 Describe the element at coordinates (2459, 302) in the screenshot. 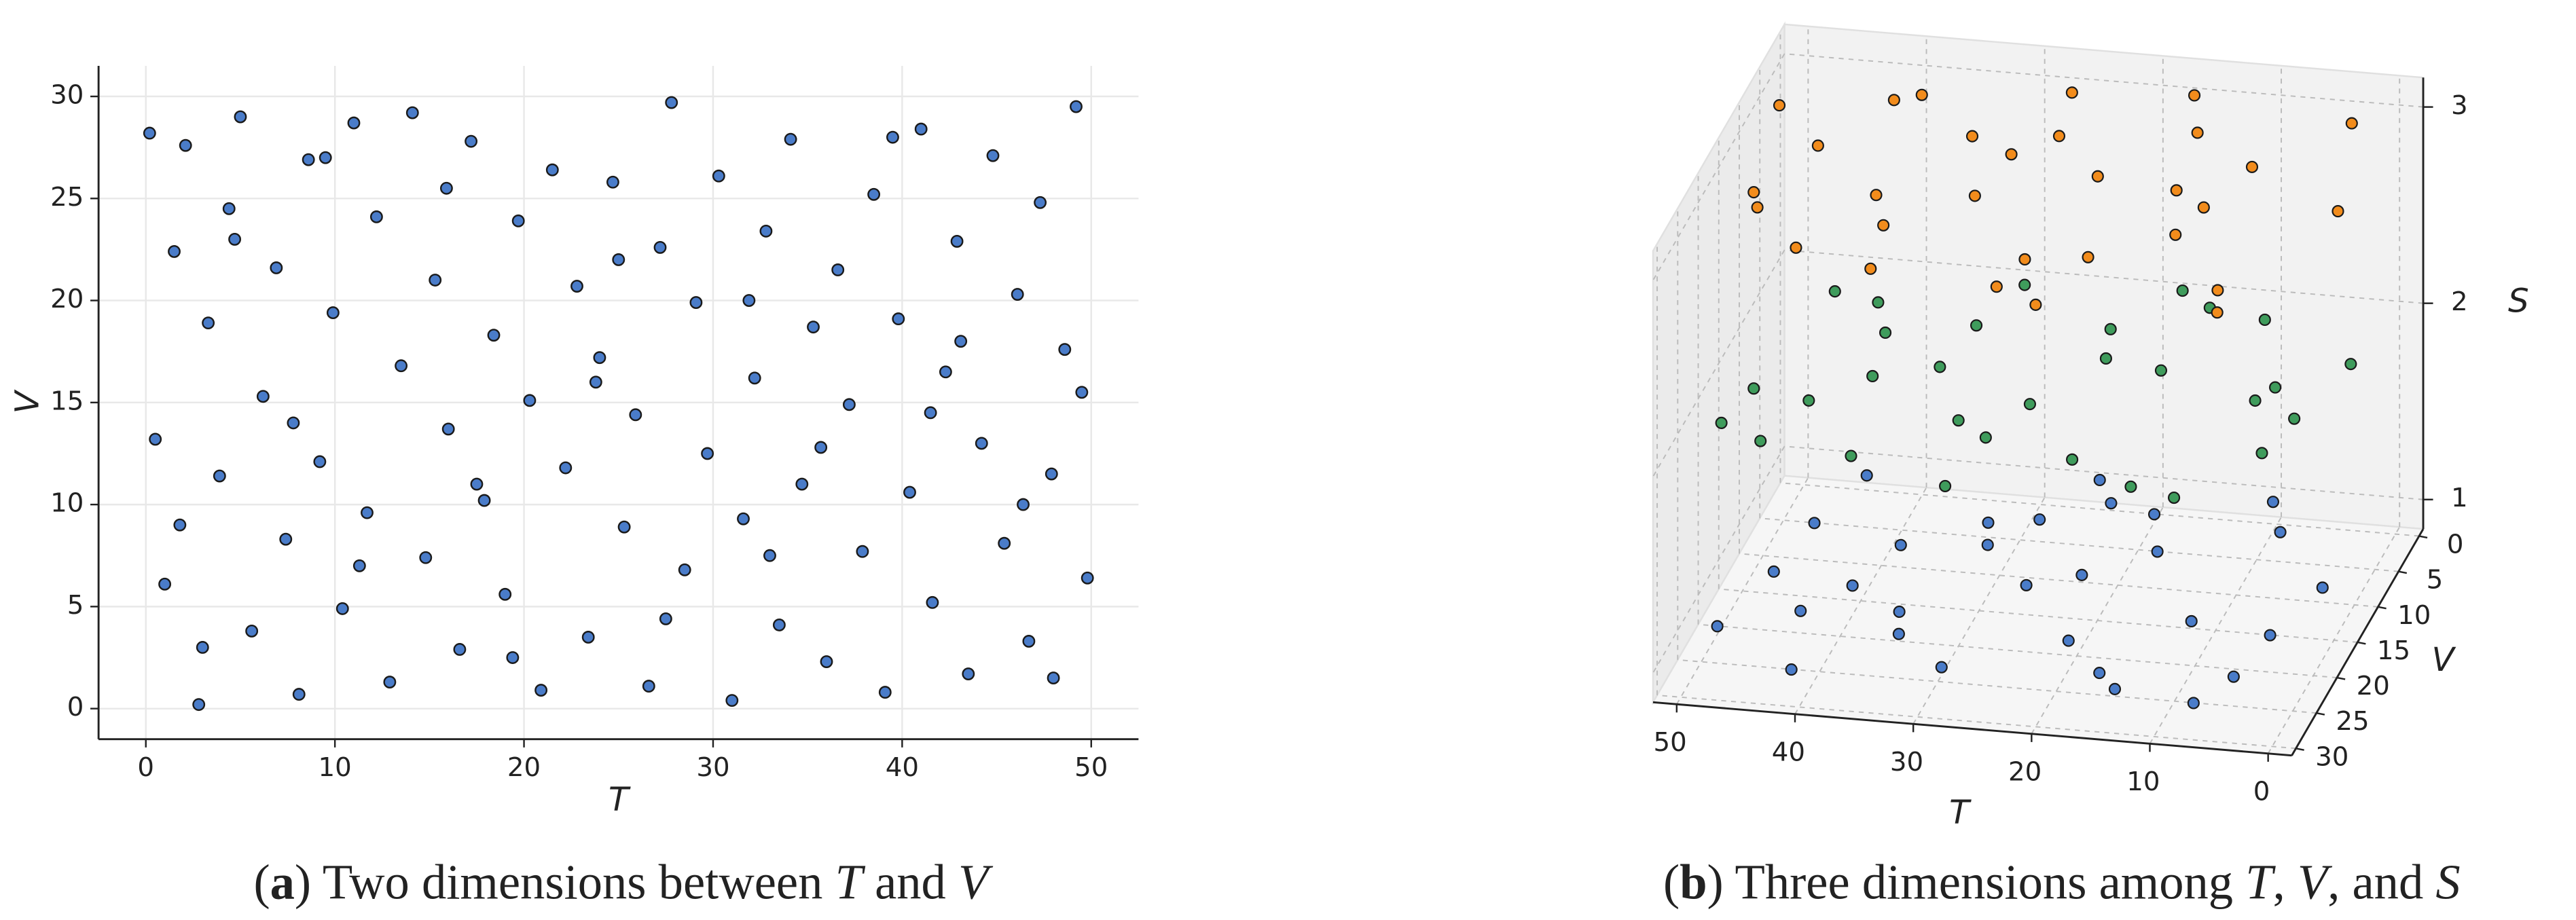

I see `z-tick-label: 2` at that location.